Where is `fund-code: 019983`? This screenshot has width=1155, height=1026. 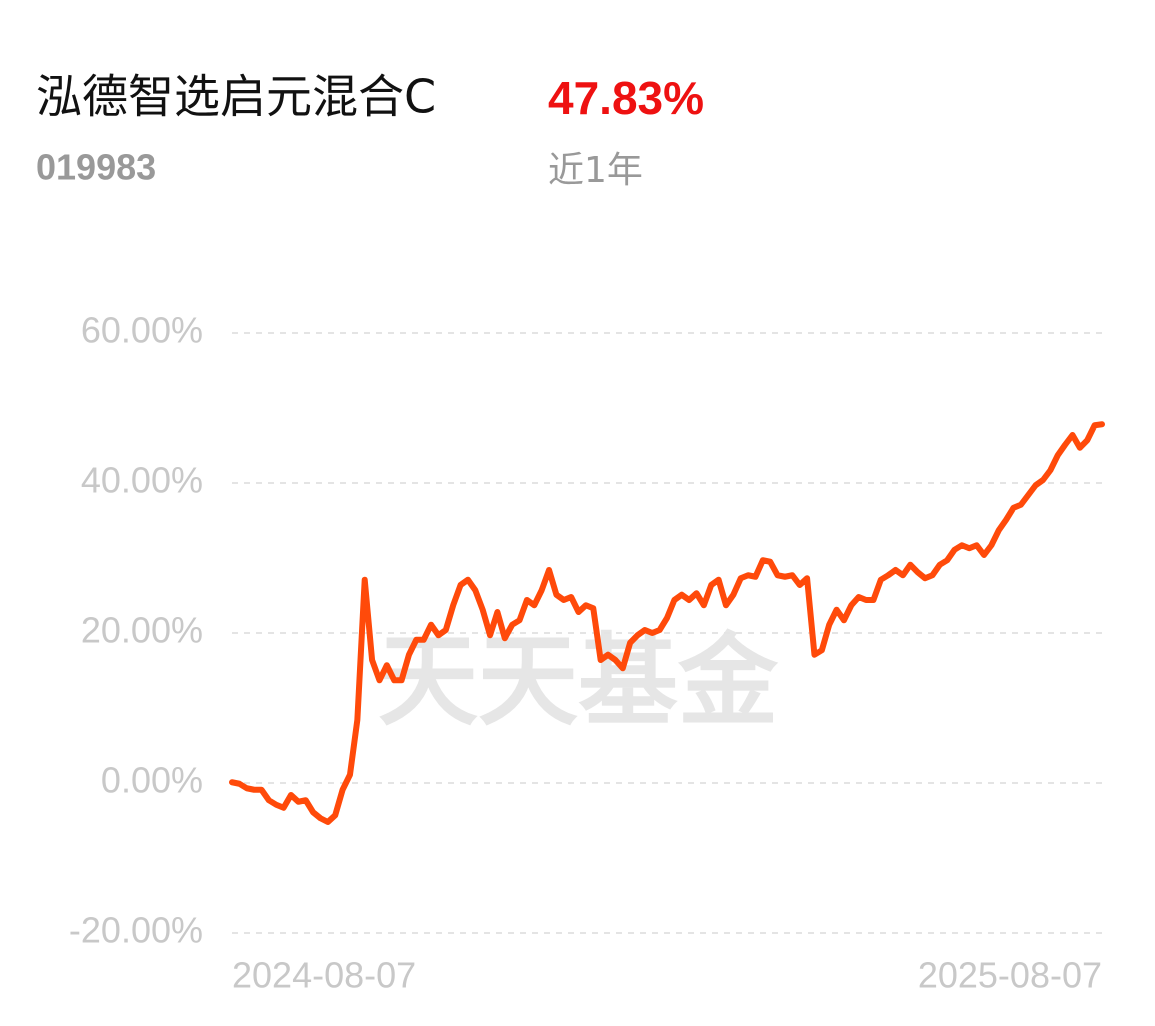 fund-code: 019983 is located at coordinates (96, 167).